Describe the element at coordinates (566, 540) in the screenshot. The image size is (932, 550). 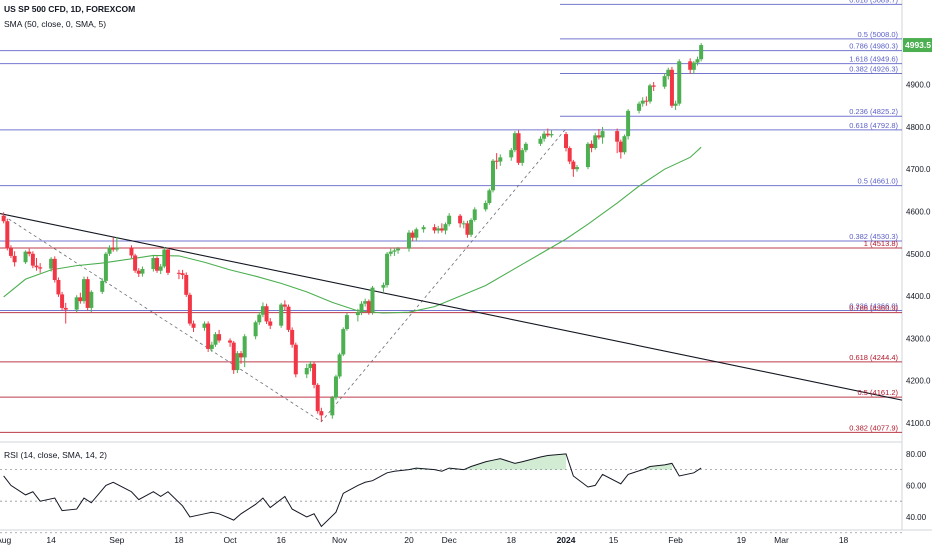
I see `time-tick-label: 2024` at that location.